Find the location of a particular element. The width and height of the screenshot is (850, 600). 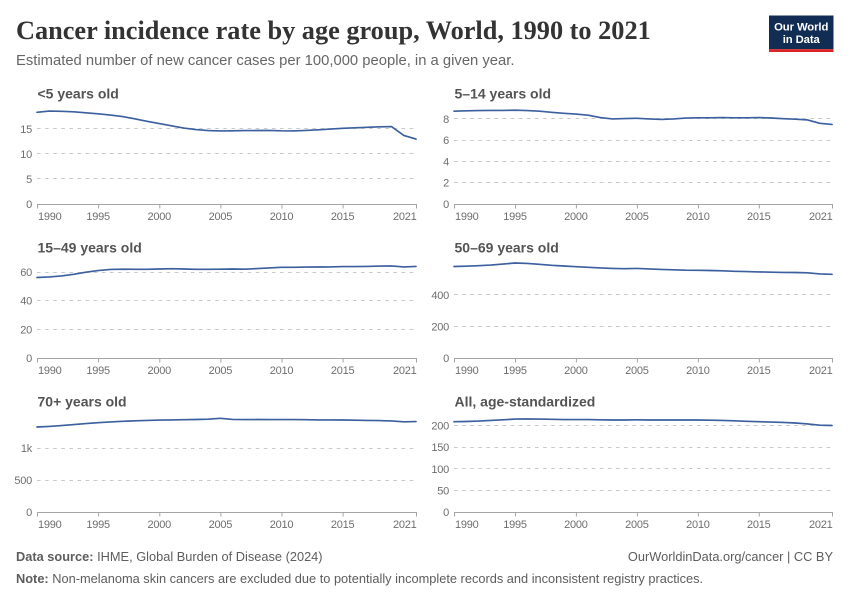

svg-text: 6 is located at coordinates (446, 141).